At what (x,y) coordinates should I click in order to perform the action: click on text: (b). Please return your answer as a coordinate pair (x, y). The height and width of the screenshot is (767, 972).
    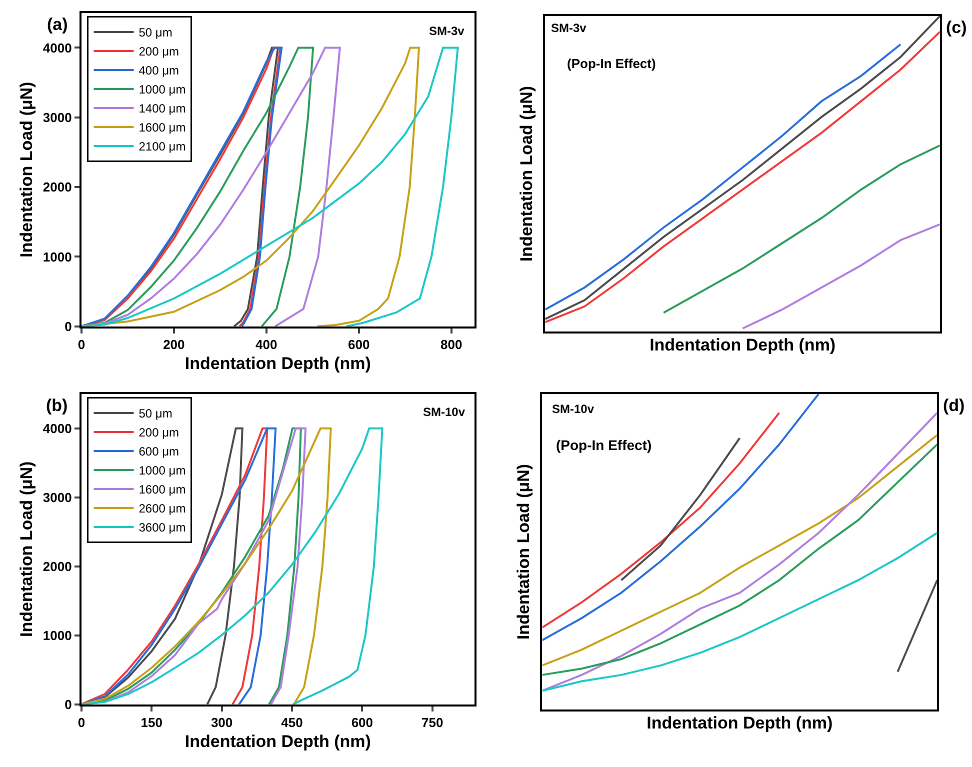
    Looking at the image, I should click on (57, 405).